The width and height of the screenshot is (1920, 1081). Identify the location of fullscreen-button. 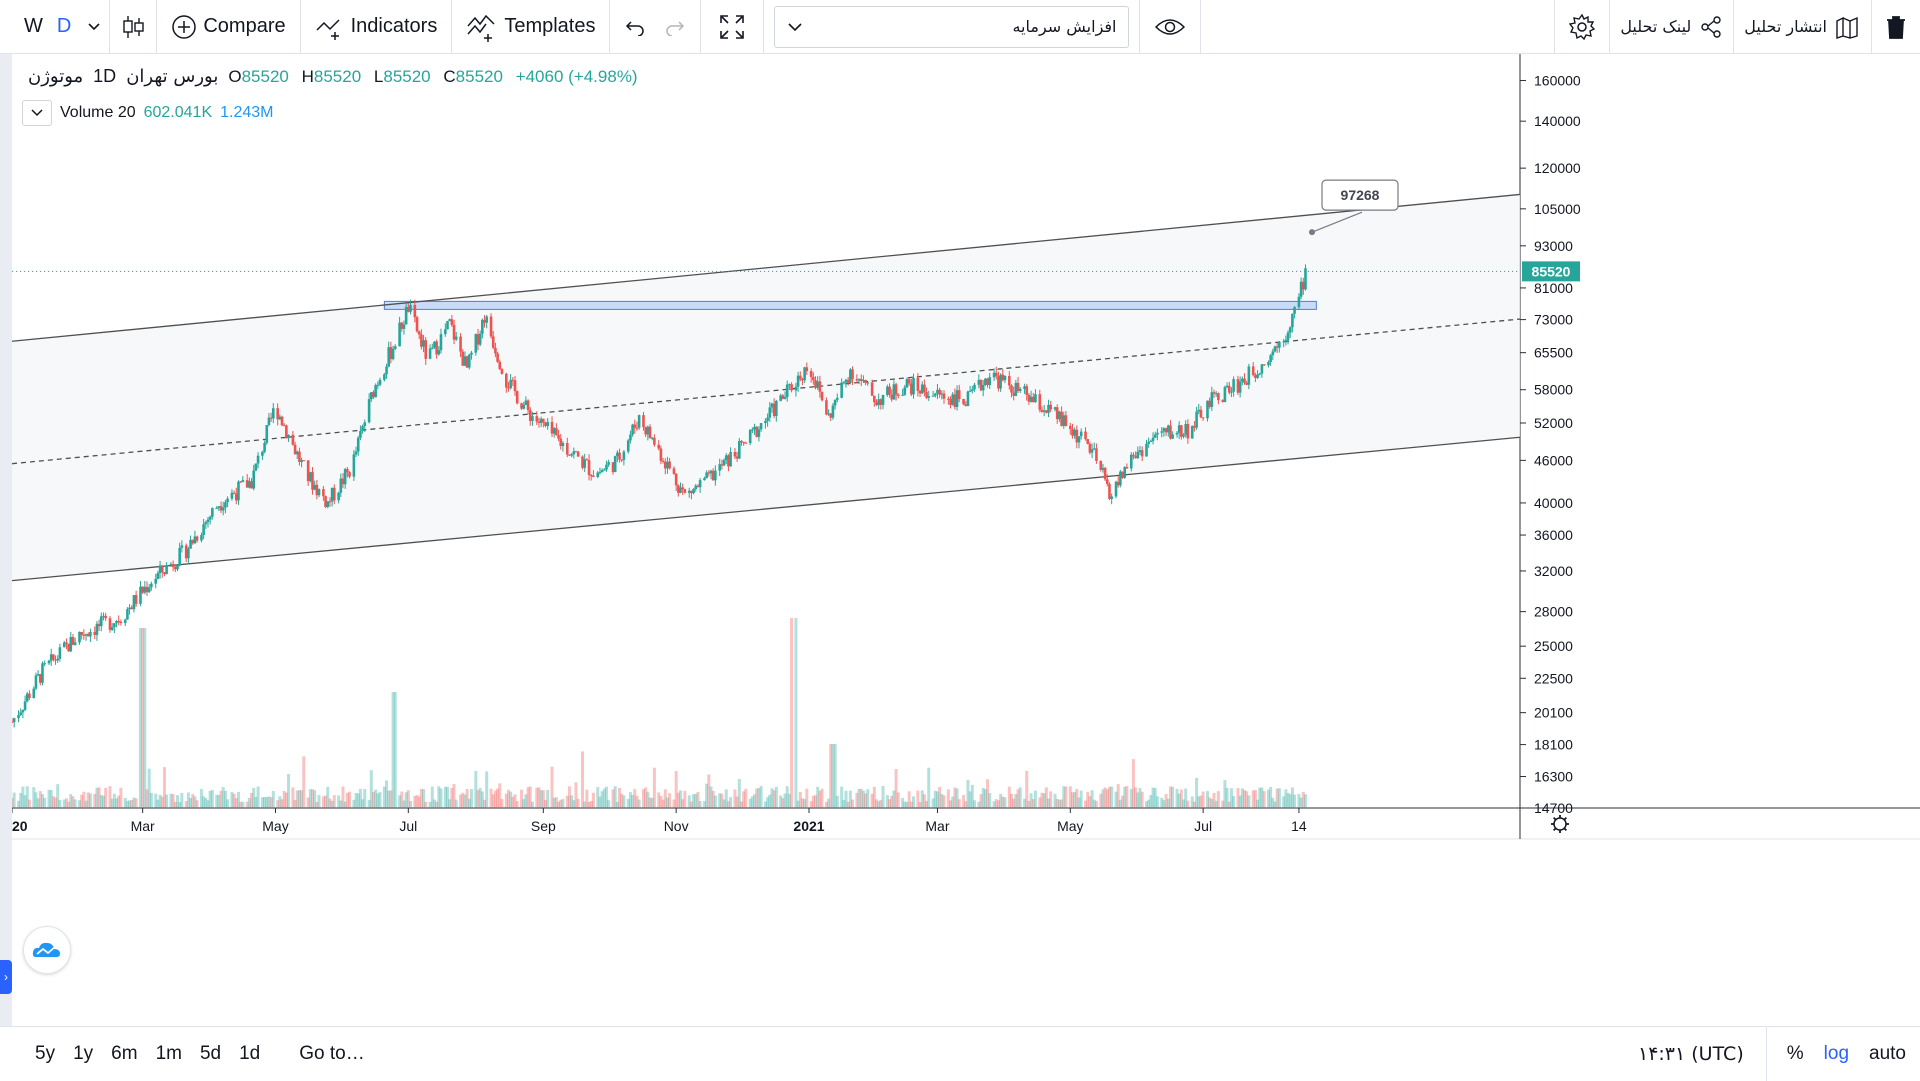
(732, 27).